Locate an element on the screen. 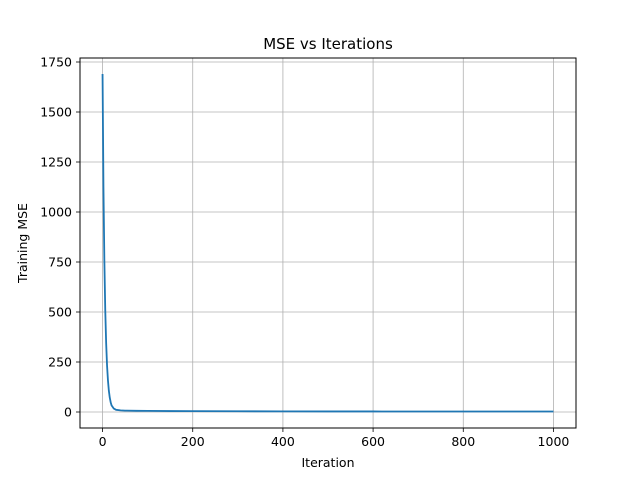  y-tick-label: 1250 is located at coordinates (56, 162).